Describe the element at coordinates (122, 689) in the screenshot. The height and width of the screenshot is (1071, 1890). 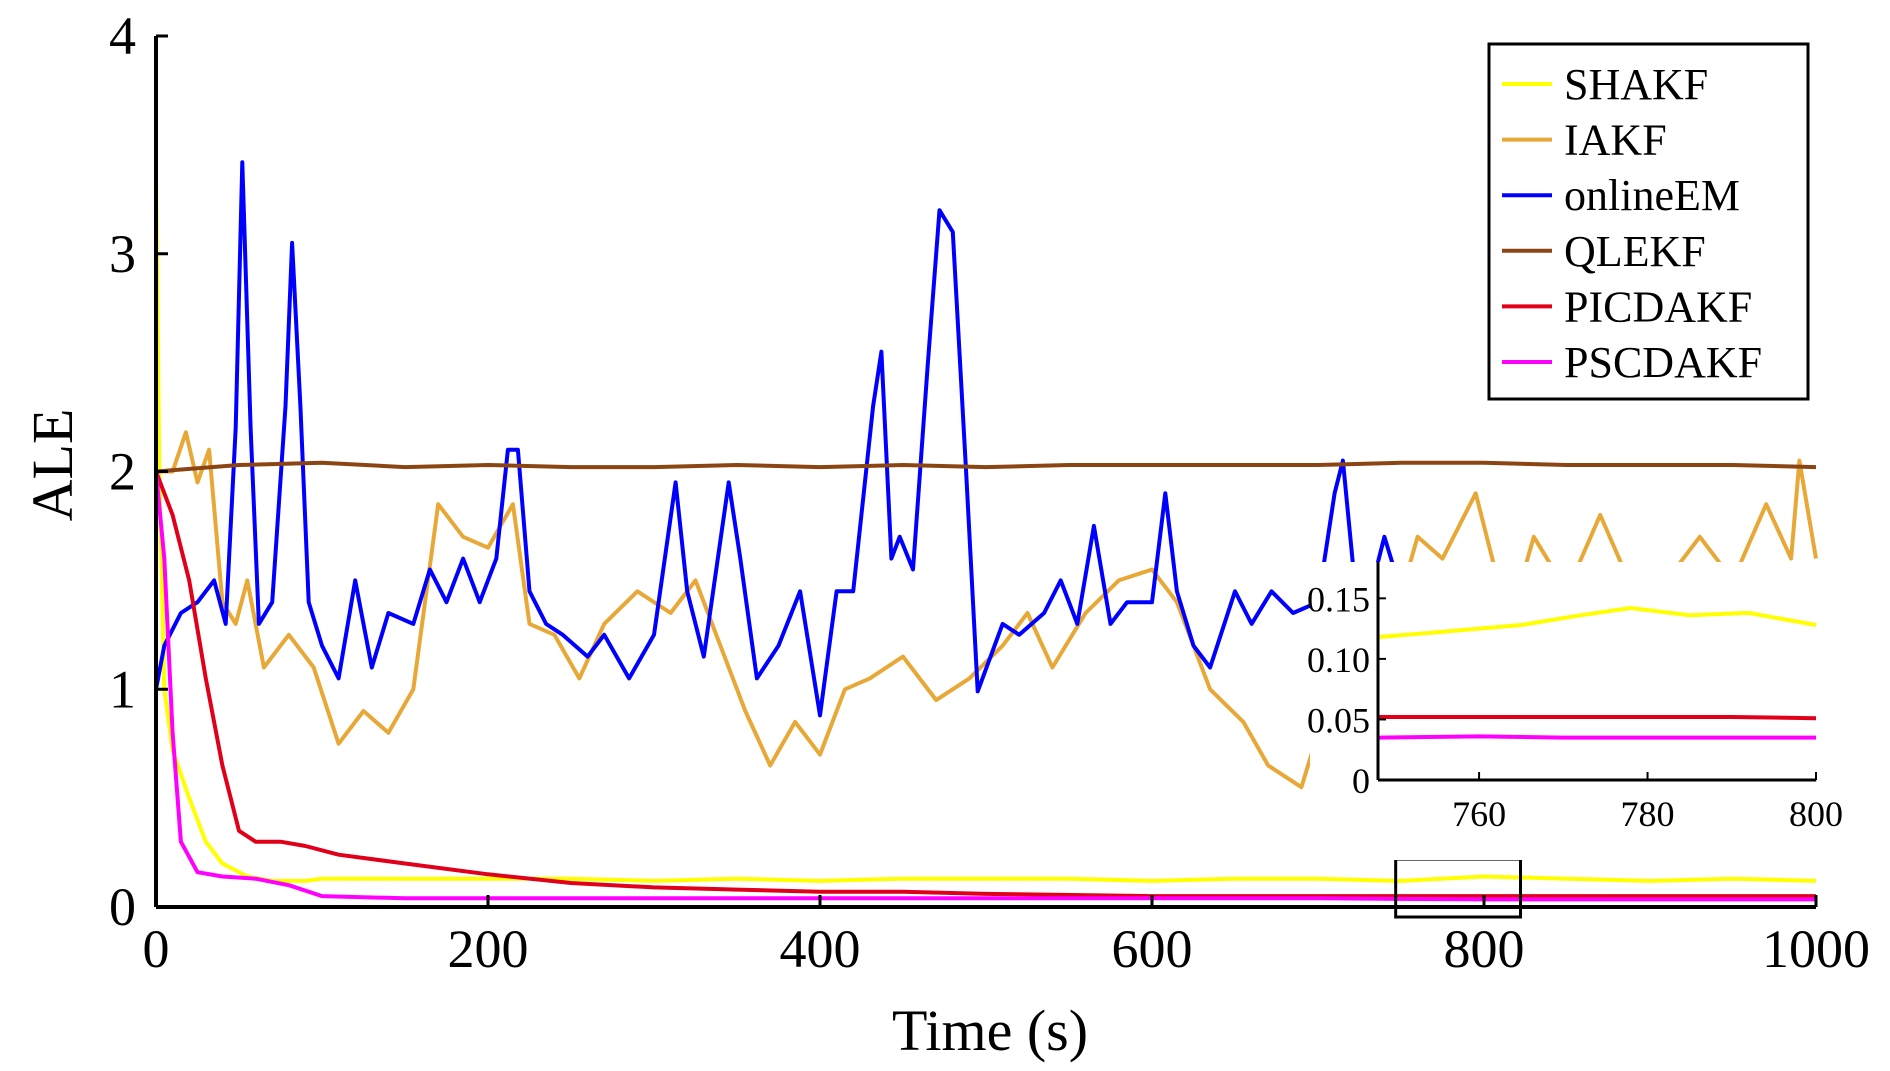
I see `y-tick-label: 1` at that location.